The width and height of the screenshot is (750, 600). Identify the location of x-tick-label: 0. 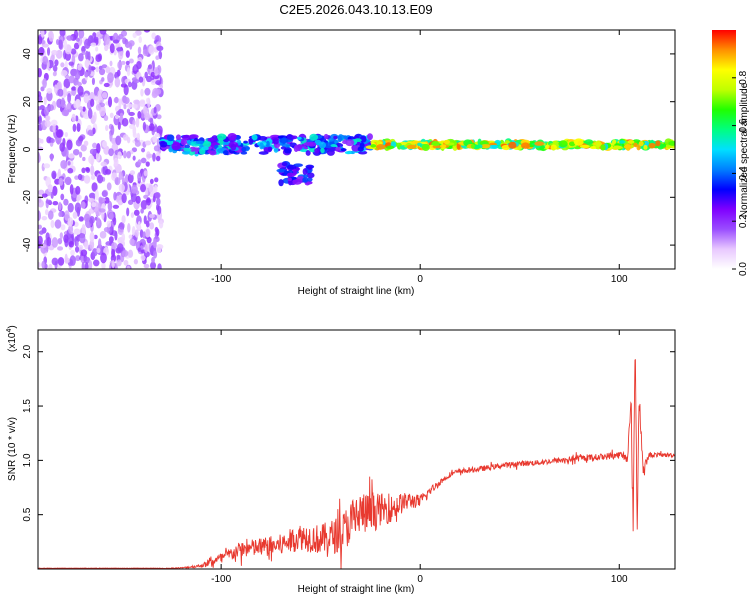
(420, 279).